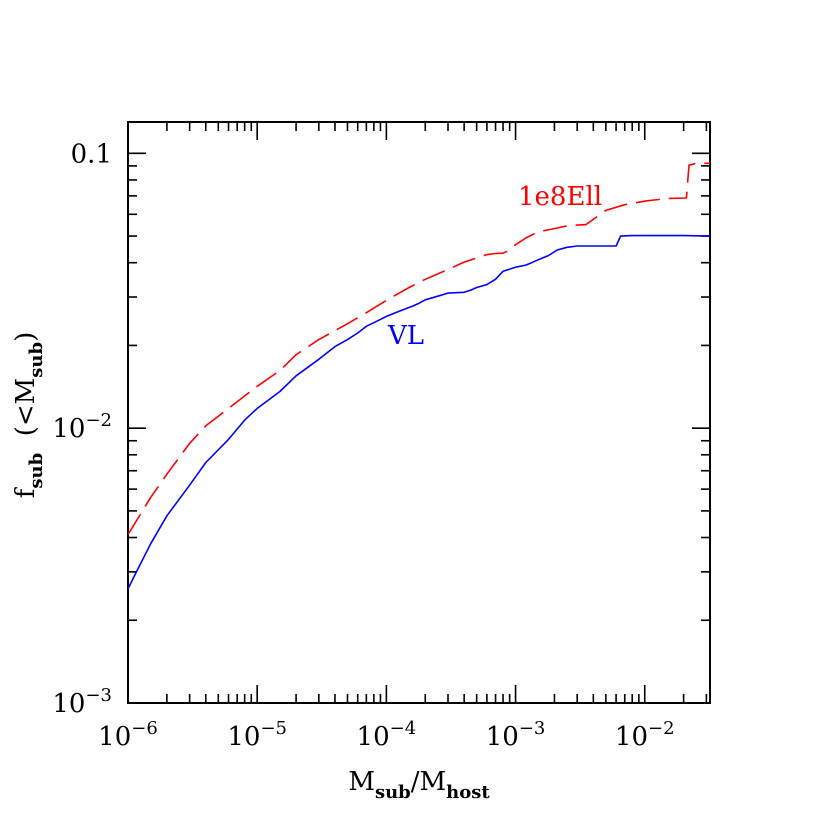 The width and height of the screenshot is (830, 830). Describe the element at coordinates (387, 735) in the screenshot. I see `x-tick-label: 10⁻⁴` at that location.